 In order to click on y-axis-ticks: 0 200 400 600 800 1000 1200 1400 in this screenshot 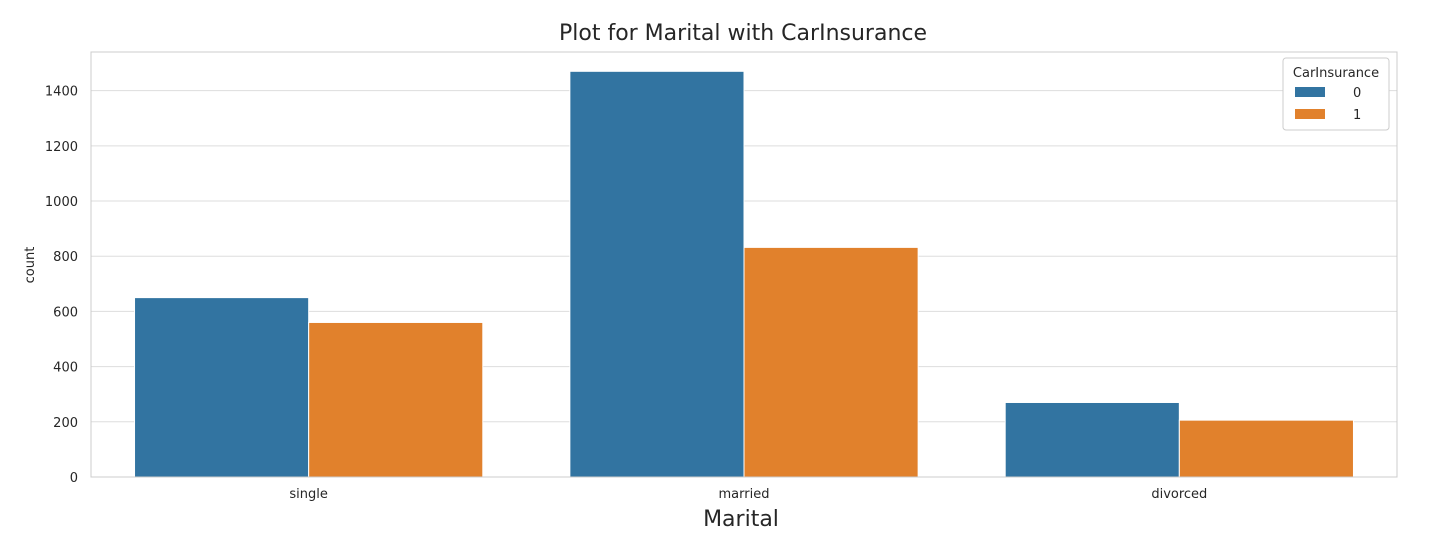, I will do `click(61, 285)`.